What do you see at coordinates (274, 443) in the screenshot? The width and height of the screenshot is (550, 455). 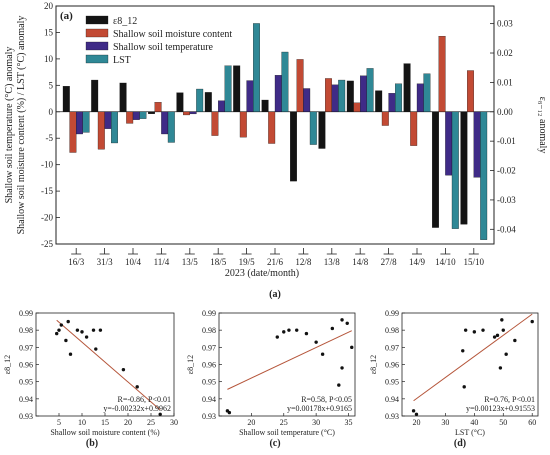 I see `caption-c: (c)` at bounding box center [274, 443].